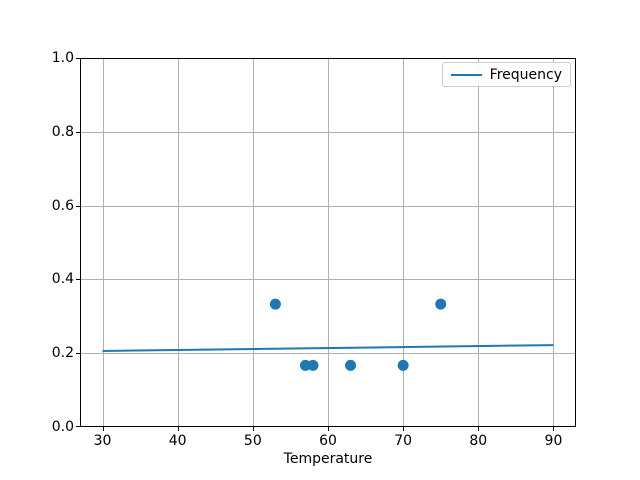 The width and height of the screenshot is (640, 480). What do you see at coordinates (328, 441) in the screenshot?
I see `x-tick-label: 60` at bounding box center [328, 441].